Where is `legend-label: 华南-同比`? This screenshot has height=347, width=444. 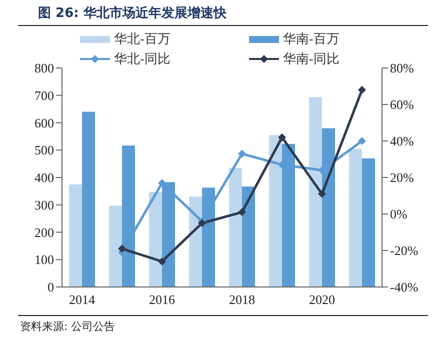 legend-label: 华南-同比 is located at coordinates (311, 59).